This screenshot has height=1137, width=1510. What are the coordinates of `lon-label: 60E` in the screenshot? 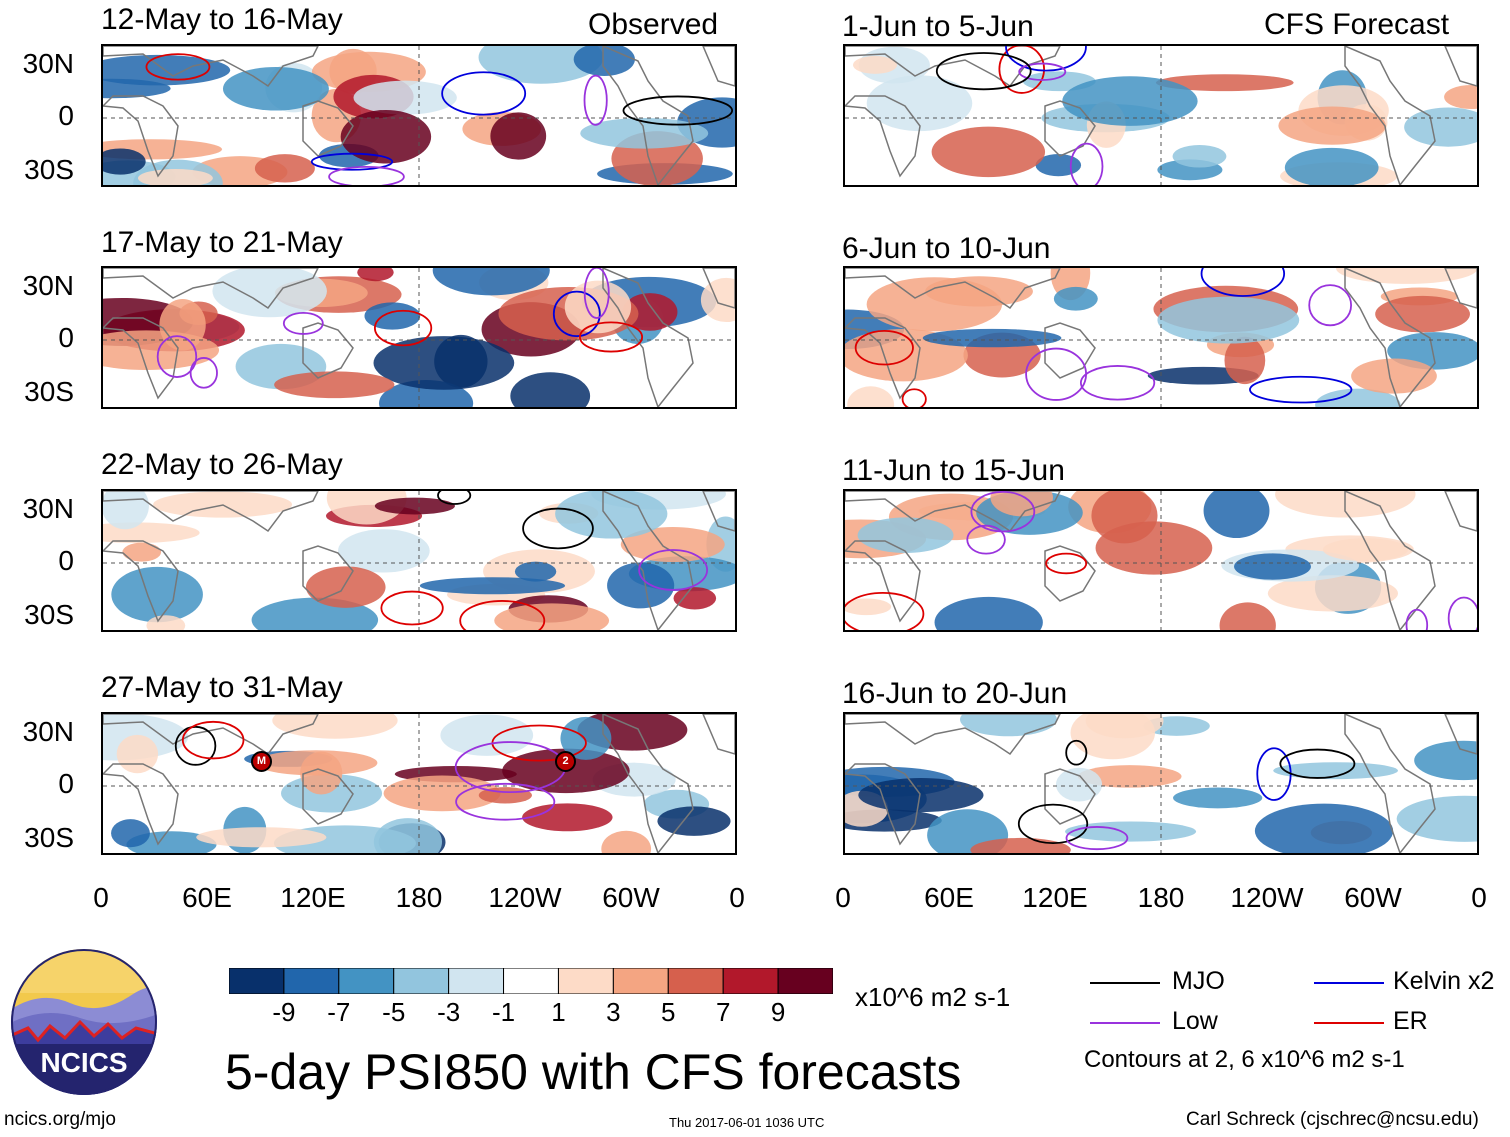 It's located at (207, 897).